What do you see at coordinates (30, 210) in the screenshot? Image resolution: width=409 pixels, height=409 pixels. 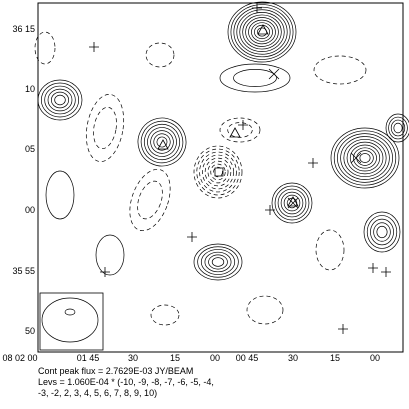 I see `y-tick-label: 00` at bounding box center [30, 210].